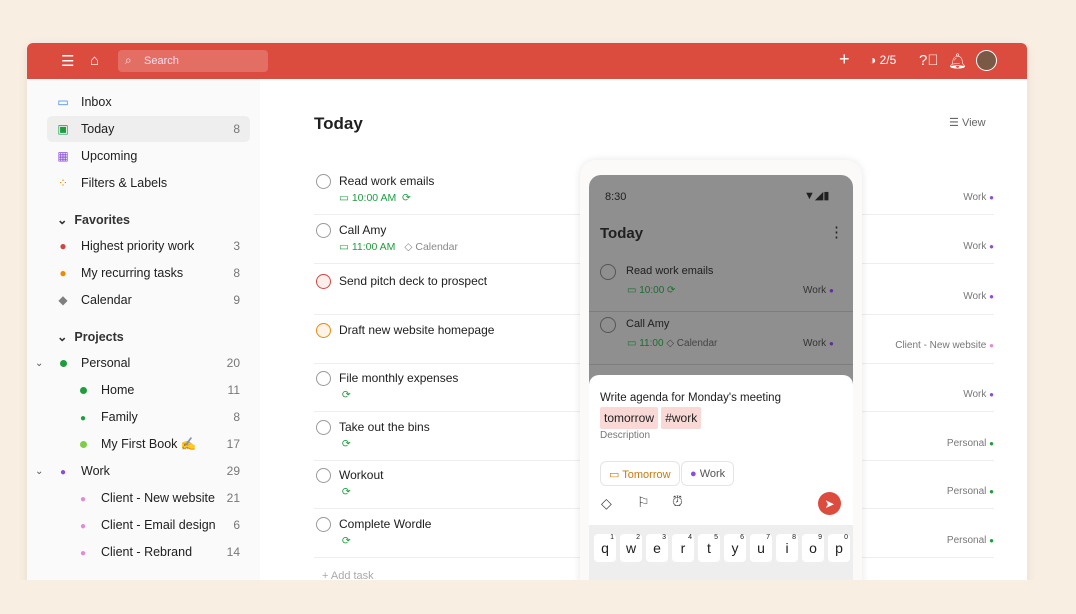  Describe the element at coordinates (118, 390) in the screenshot. I see `project-label: Home` at that location.